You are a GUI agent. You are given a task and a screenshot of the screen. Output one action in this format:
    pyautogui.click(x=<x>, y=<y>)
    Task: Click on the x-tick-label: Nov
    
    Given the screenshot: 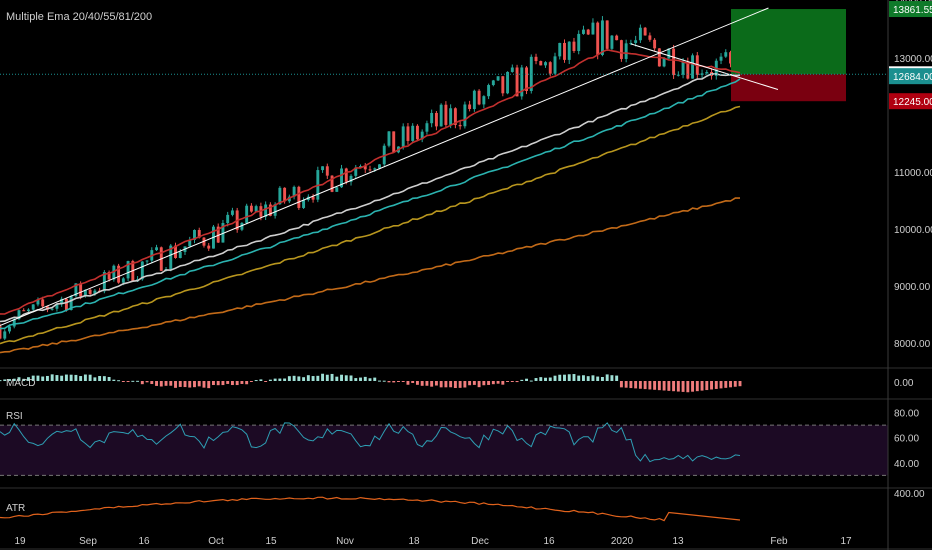 What is the action you would take?
    pyautogui.click(x=345, y=541)
    